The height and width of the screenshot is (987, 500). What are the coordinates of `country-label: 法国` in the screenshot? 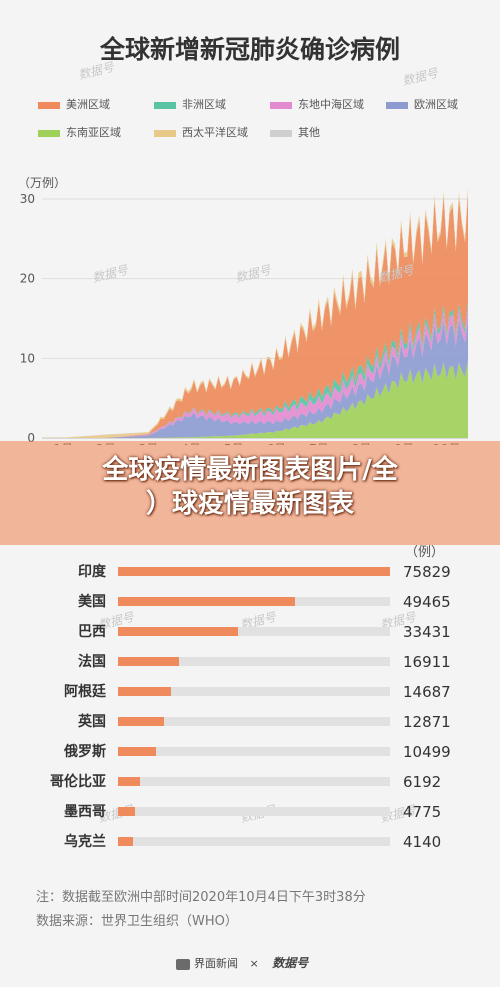 It's located at (92, 662).